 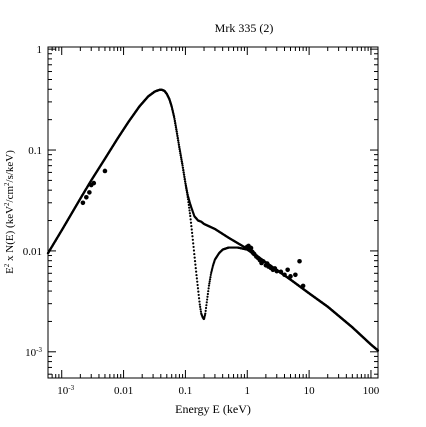 What do you see at coordinates (33, 352) in the screenshot?
I see `y-tick-label: 10-3` at bounding box center [33, 352].